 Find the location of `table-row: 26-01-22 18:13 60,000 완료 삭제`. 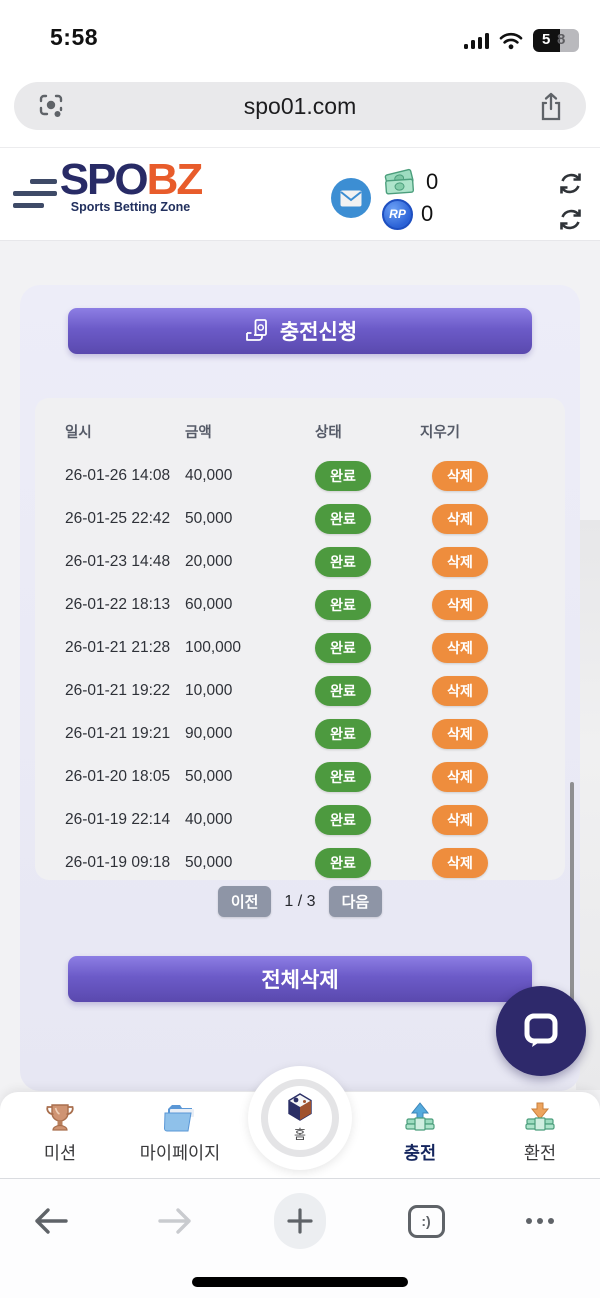

table-row: 26-01-22 18:13 60,000 완료 삭제 is located at coordinates (300, 604).